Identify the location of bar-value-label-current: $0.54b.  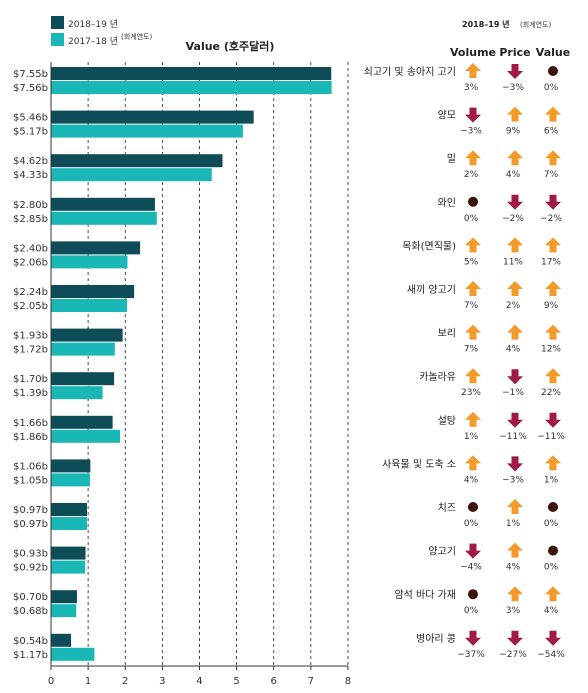
(30, 641).